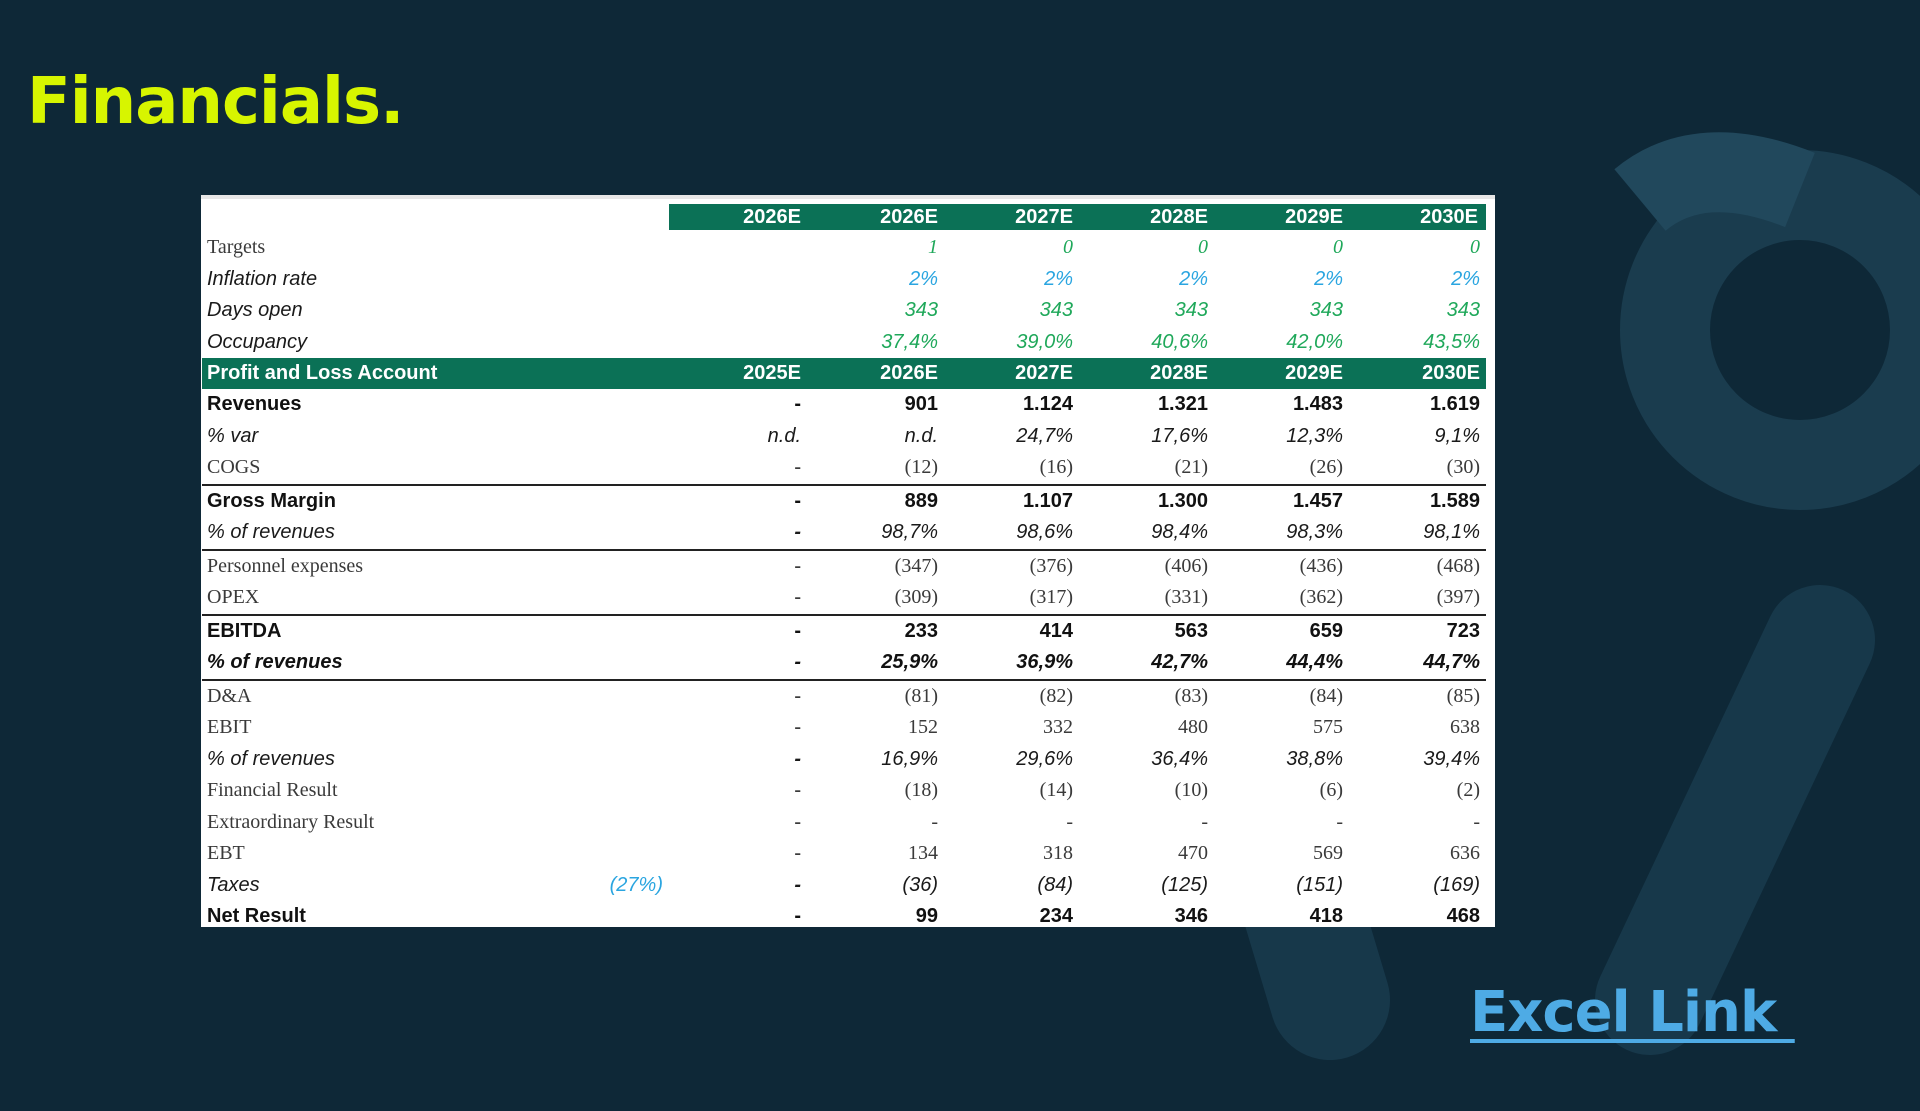 This screenshot has width=1920, height=1111. What do you see at coordinates (1632, 1012) in the screenshot?
I see `excel-link: Excel Link` at bounding box center [1632, 1012].